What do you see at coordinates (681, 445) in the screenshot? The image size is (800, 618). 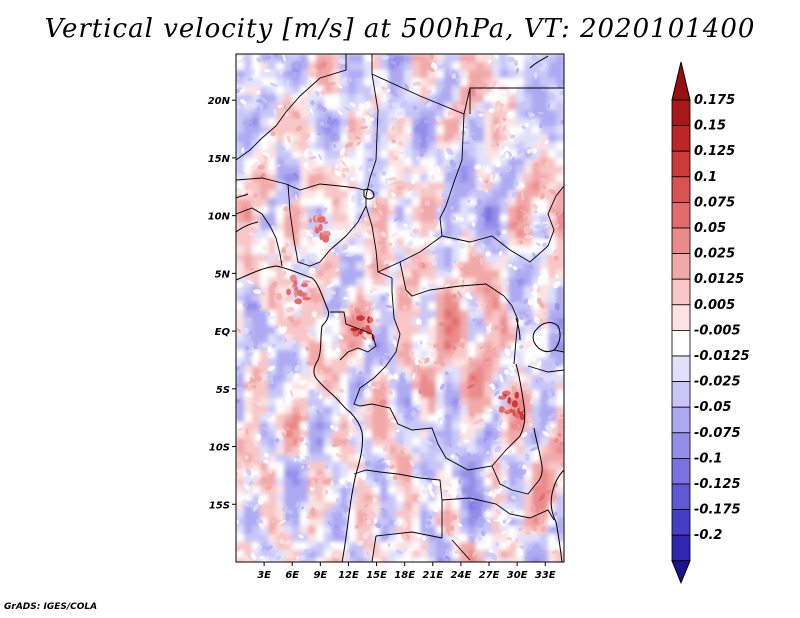 I see `colorbar-swatch` at bounding box center [681, 445].